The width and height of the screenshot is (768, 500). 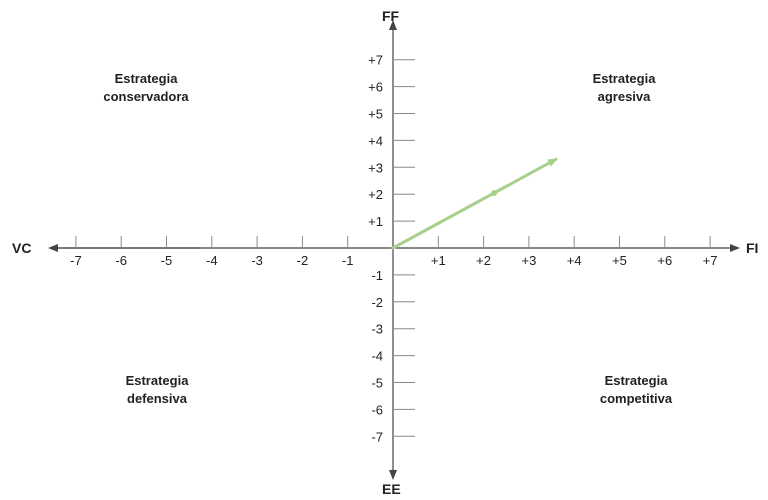 What do you see at coordinates (157, 398) in the screenshot?
I see `quadrant-defensive-line2: defensiva` at bounding box center [157, 398].